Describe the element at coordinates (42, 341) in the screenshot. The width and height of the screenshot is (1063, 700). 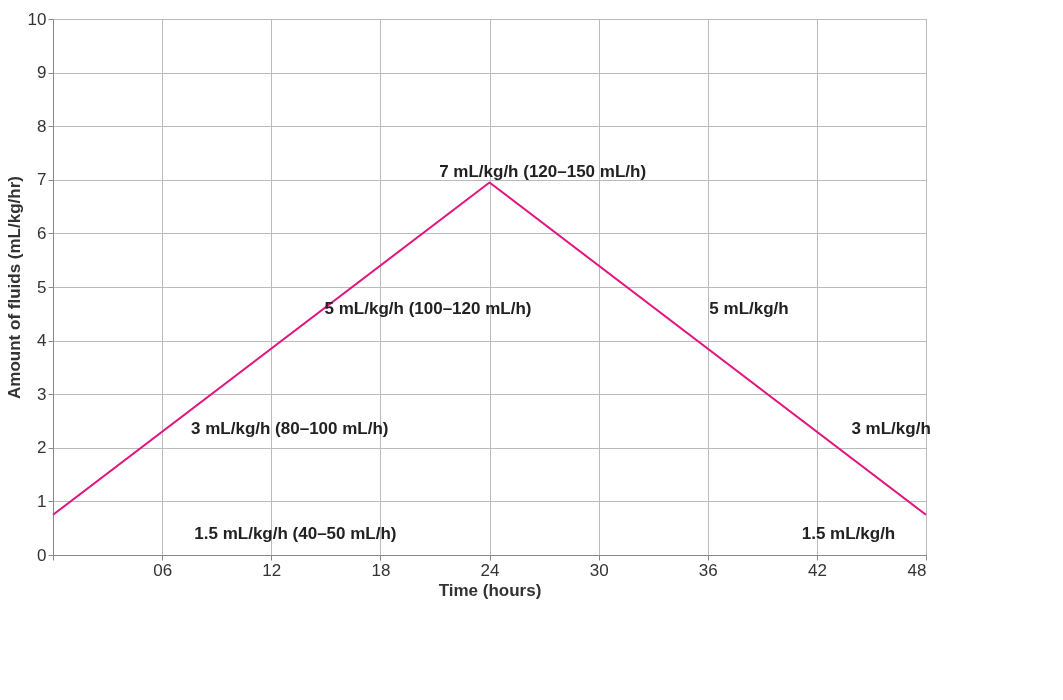
I see `y-tick-label: 4` at that location.